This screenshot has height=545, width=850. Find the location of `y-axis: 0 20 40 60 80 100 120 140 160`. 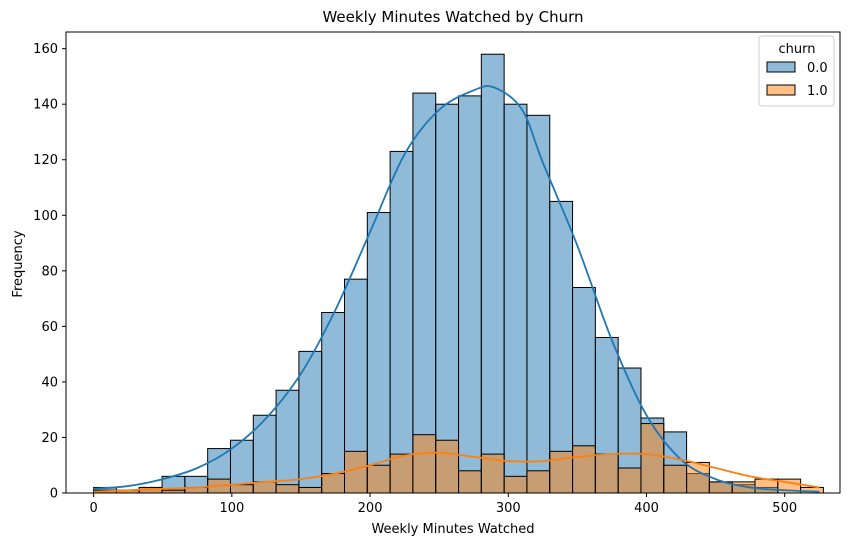

y-axis: 0 20 40 60 80 100 120 140 160 is located at coordinates (49, 272).